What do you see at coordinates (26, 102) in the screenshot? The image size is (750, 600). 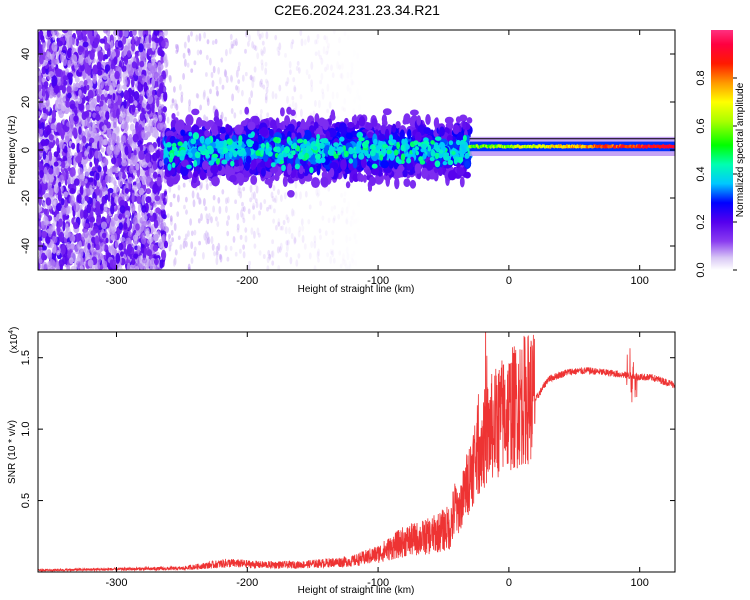 I see `spectrogram-y-tick-label: 20` at bounding box center [26, 102].